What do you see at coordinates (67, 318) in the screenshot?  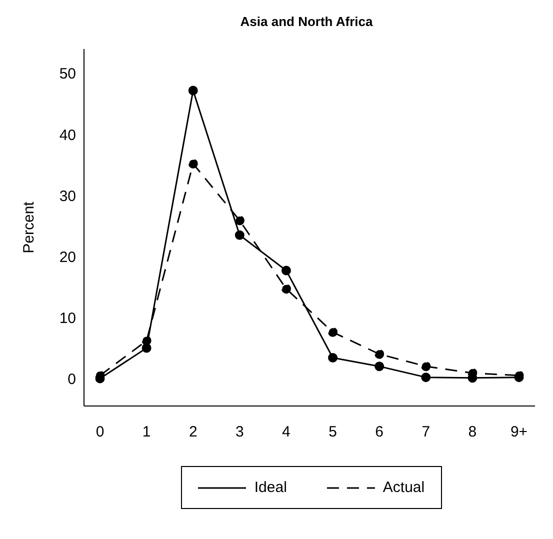 I see `y-tick-label: 10` at bounding box center [67, 318].